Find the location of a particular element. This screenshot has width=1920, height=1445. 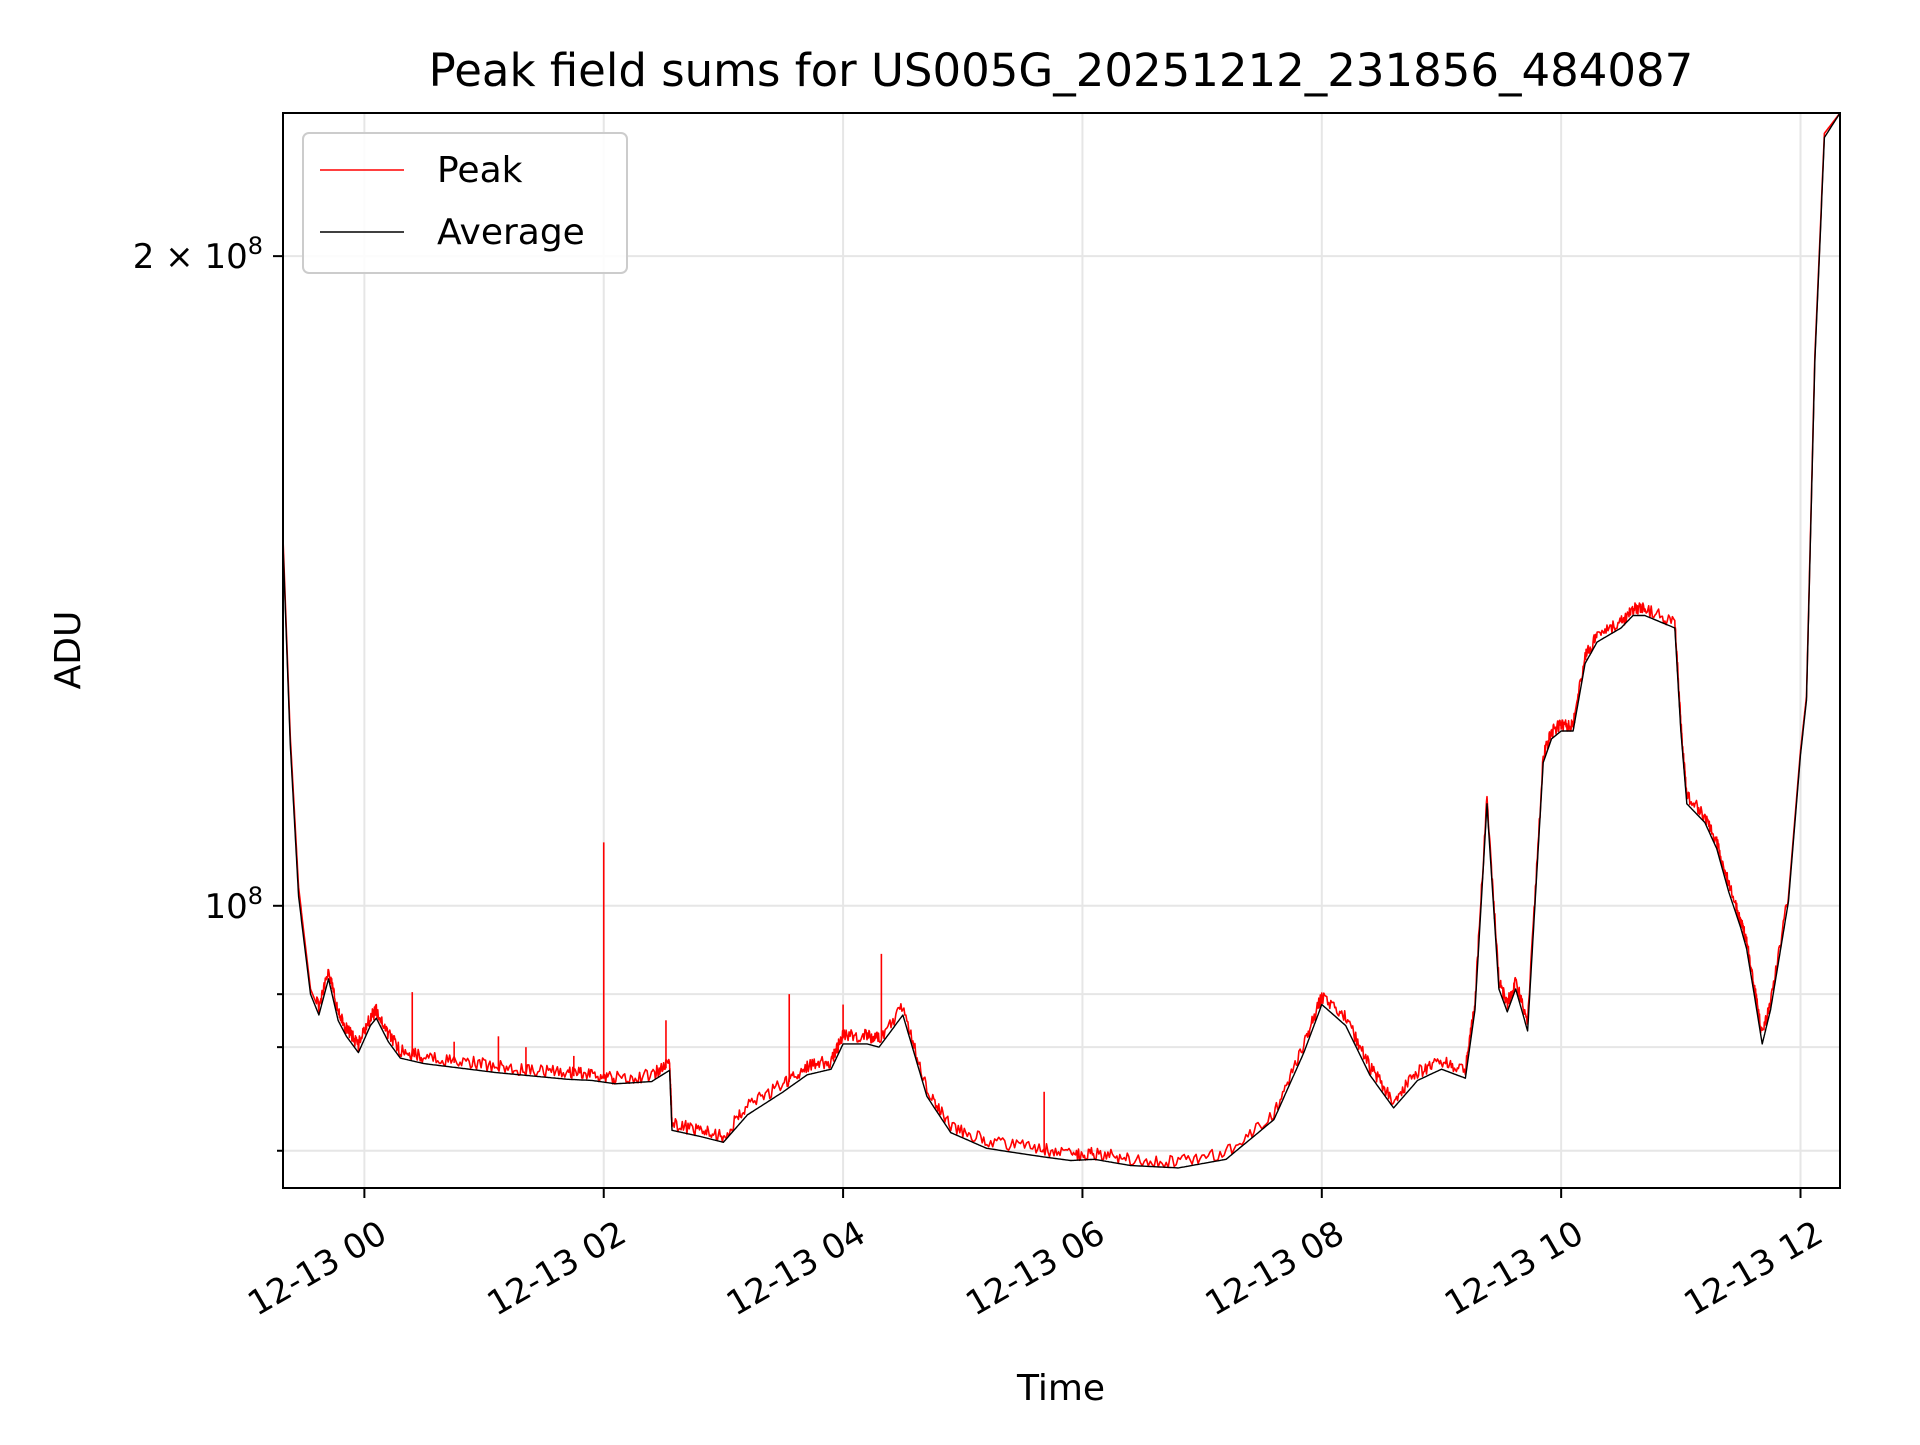

y-axis-ticks: 108 2 × 108 is located at coordinates (208, 692).